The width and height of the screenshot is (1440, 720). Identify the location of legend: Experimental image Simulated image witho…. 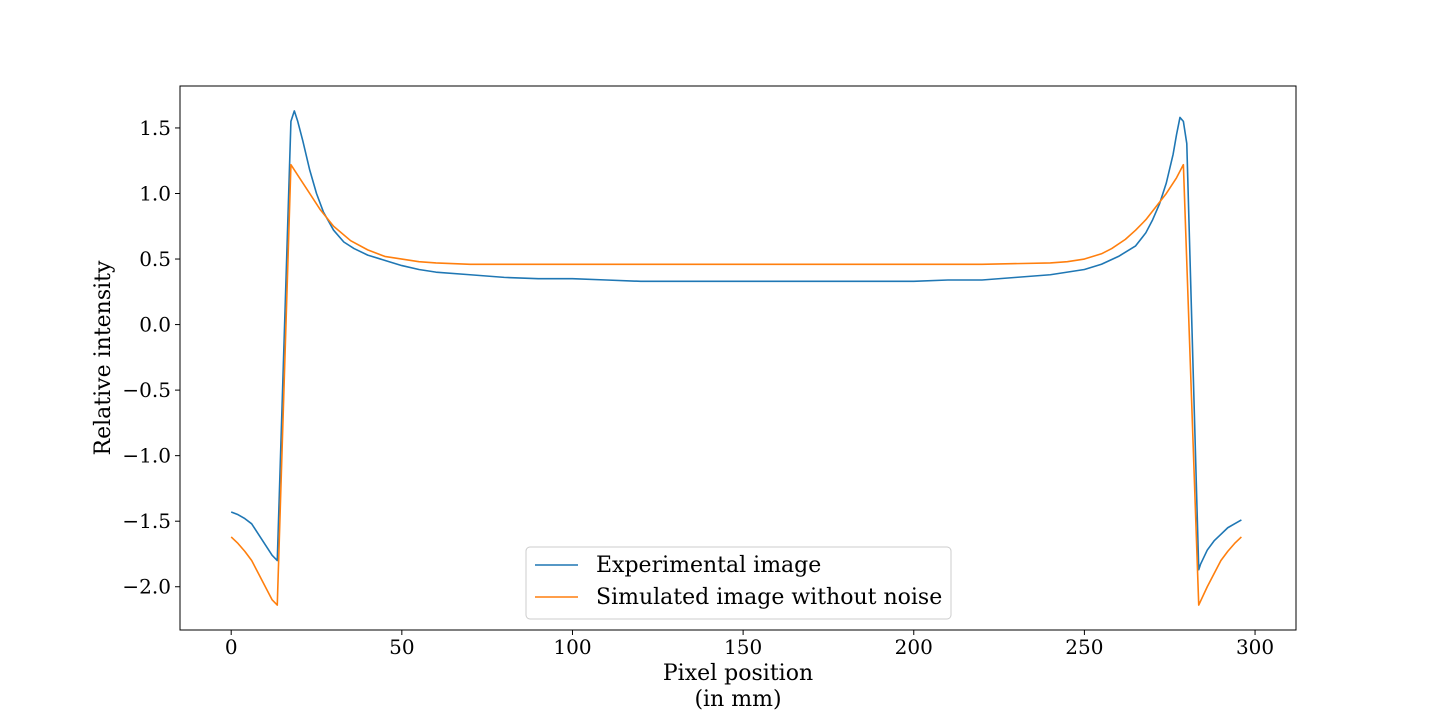
(738, 583).